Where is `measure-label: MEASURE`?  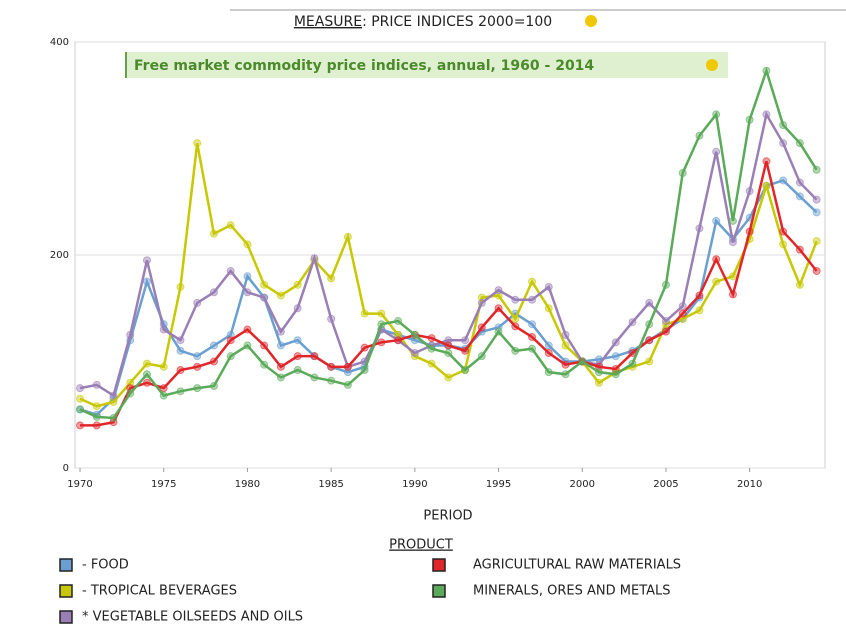 measure-label: MEASURE is located at coordinates (328, 22).